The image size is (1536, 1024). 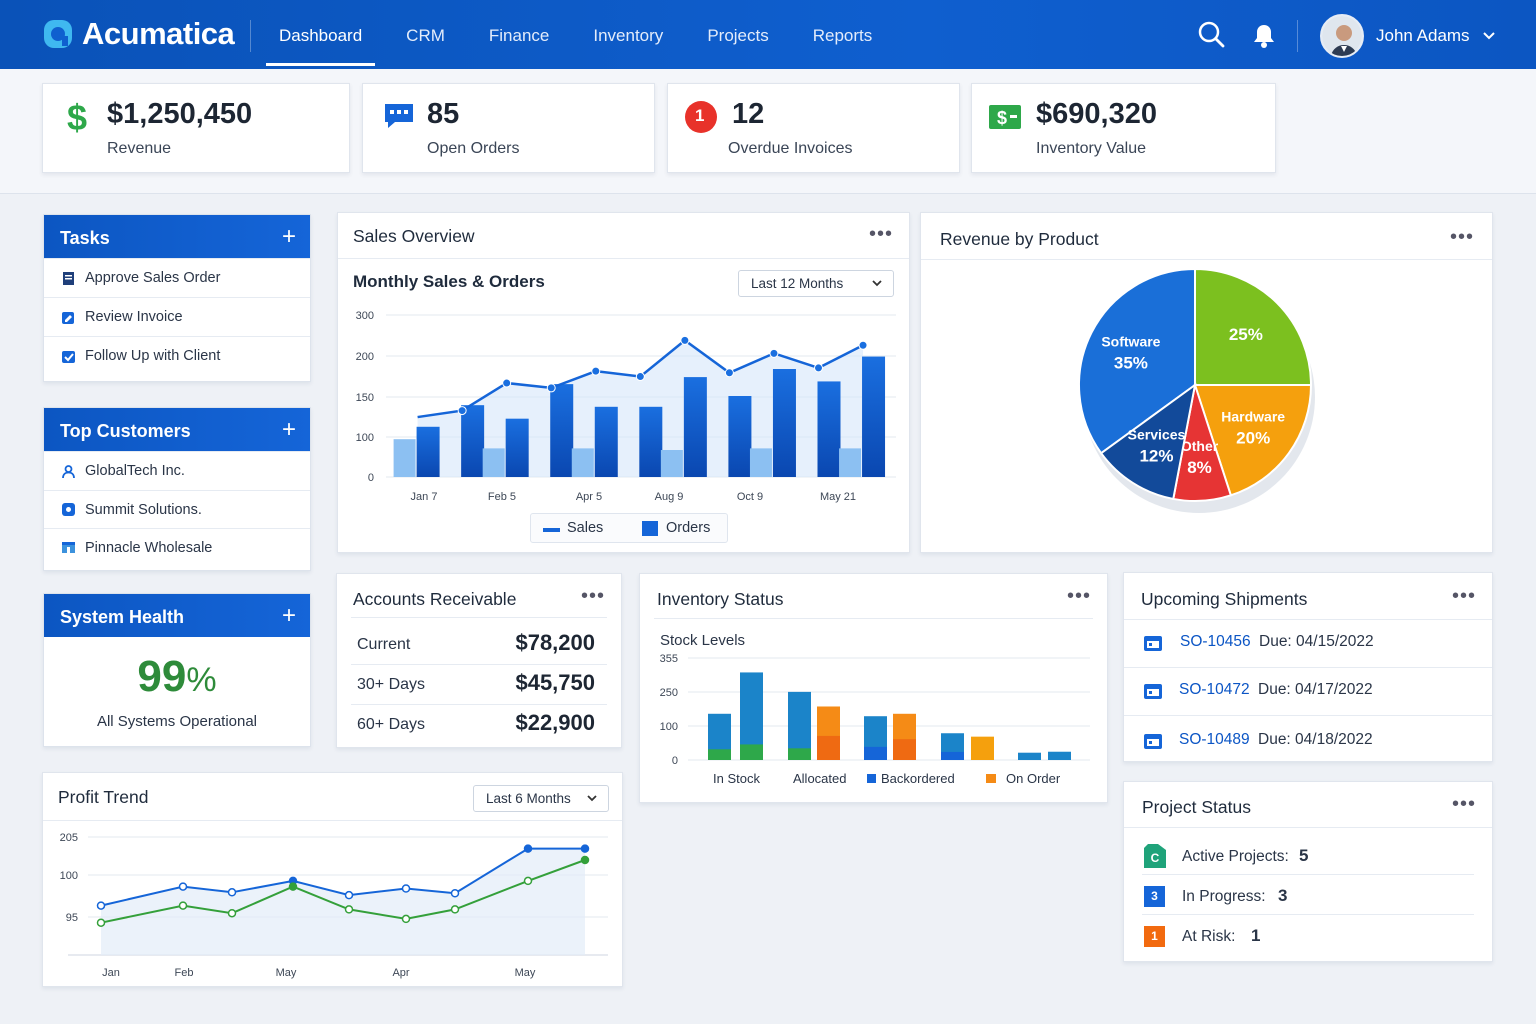 I want to click on ar-label: 60+ Days, so click(x=391, y=724).